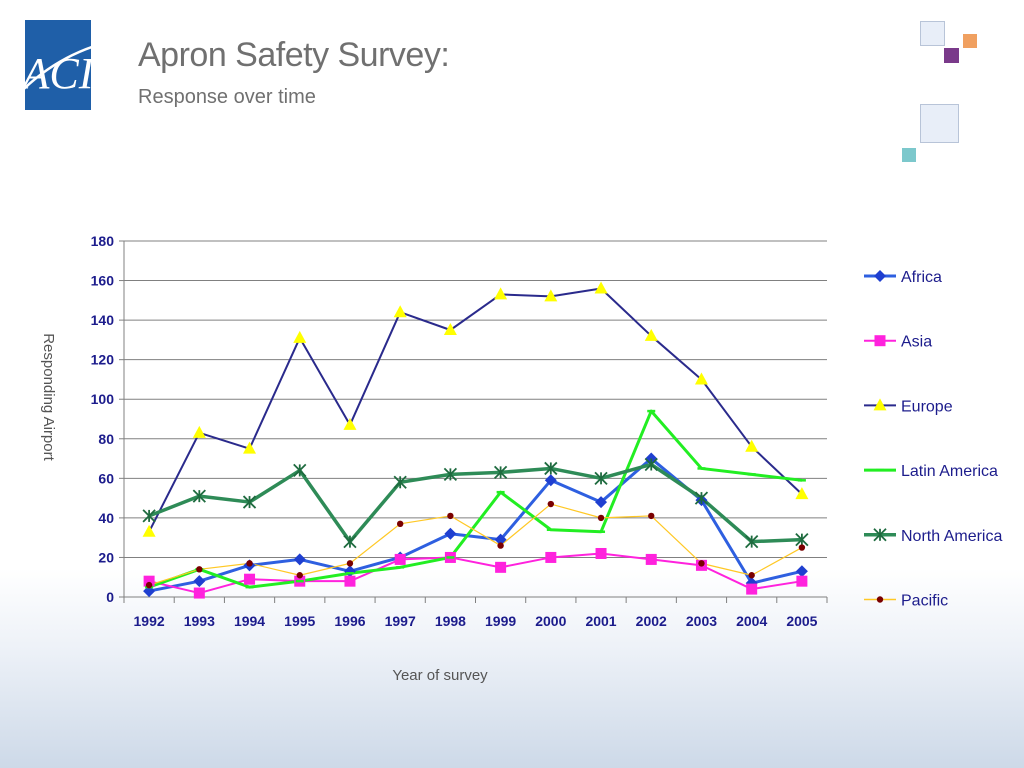  Describe the element at coordinates (921, 277) in the screenshot. I see `legend-label: Africa` at that location.